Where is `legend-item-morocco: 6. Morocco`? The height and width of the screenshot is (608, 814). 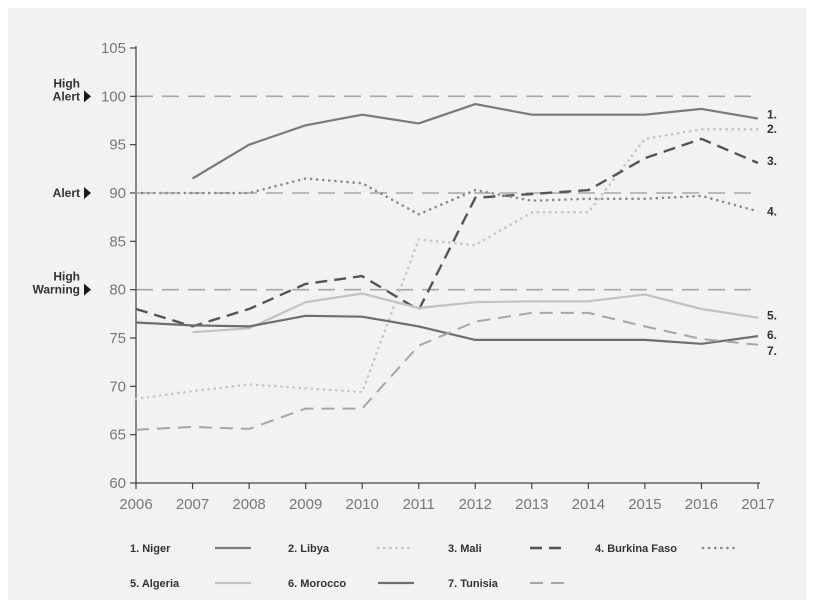
legend-item-morocco: 6. Morocco is located at coordinates (351, 584).